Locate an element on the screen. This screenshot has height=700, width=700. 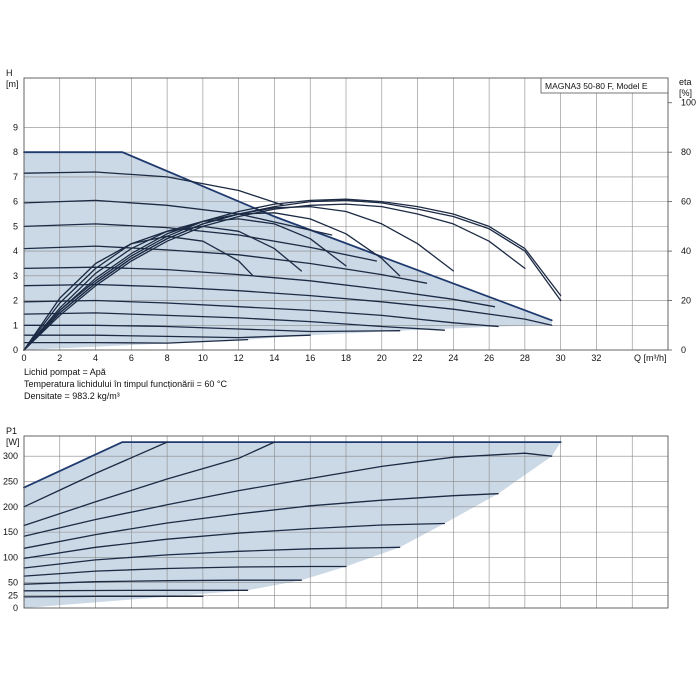
x-tick-label: 26 is located at coordinates (489, 358).